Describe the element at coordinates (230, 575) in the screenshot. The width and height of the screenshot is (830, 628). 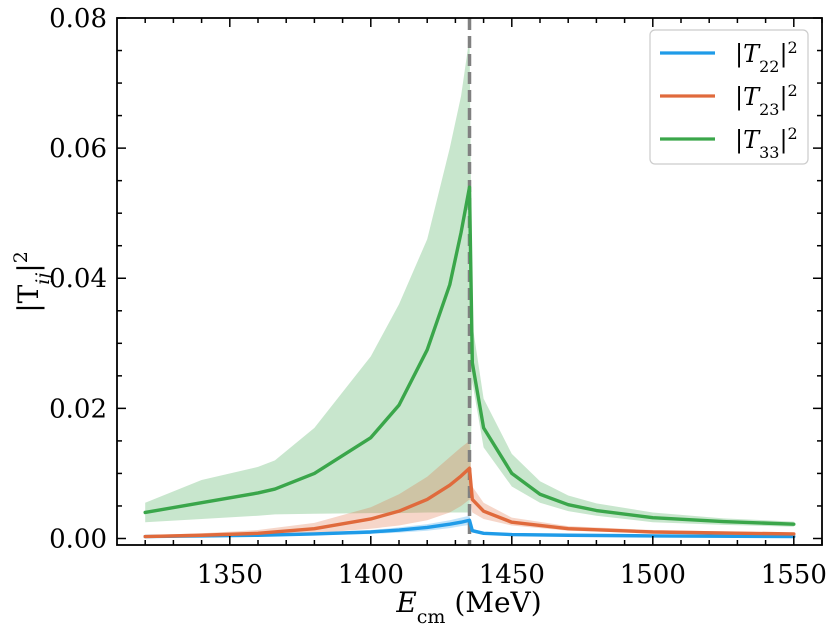
I see `x-tick-label-0: 1350` at that location.